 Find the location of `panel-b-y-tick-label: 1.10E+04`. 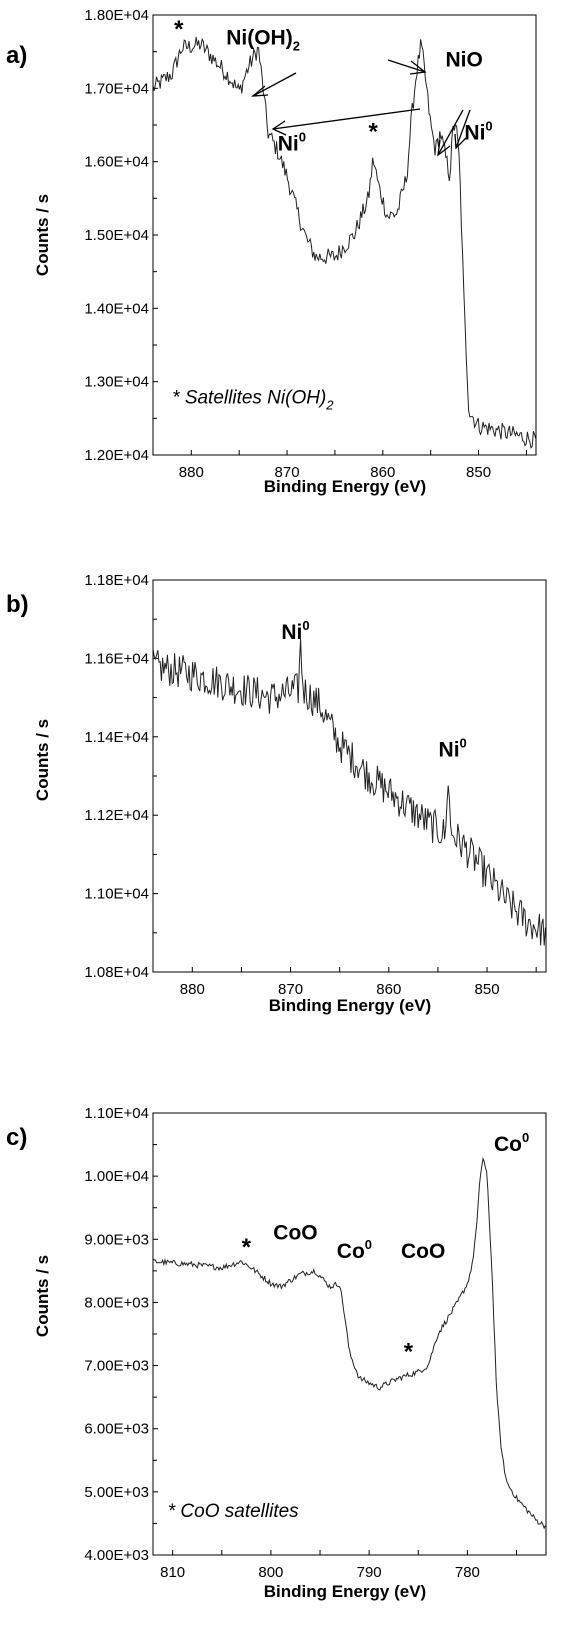

panel-b-y-tick-label: 1.10E+04 is located at coordinates (116, 894).